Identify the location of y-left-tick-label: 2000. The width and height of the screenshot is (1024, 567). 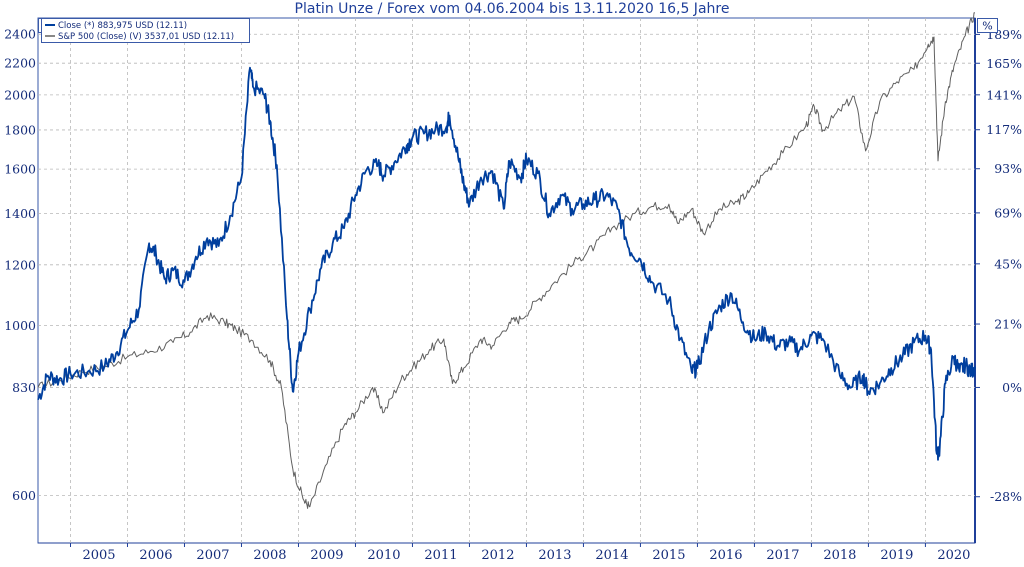
(20, 94).